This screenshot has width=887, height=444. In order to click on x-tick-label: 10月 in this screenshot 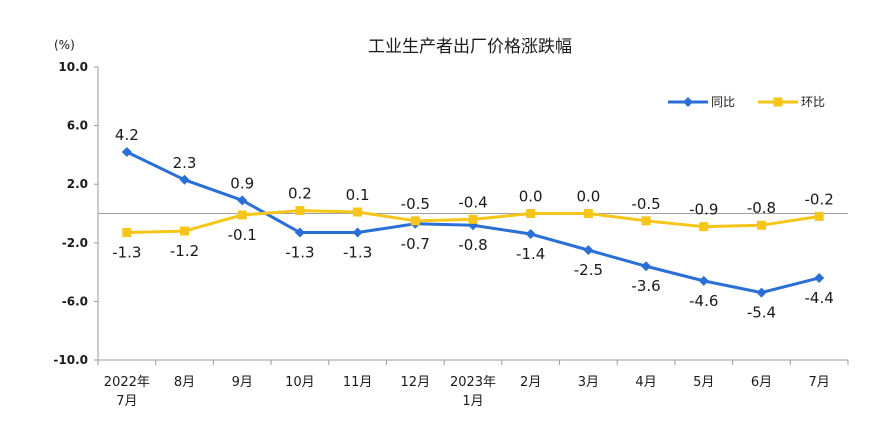, I will do `click(300, 382)`.